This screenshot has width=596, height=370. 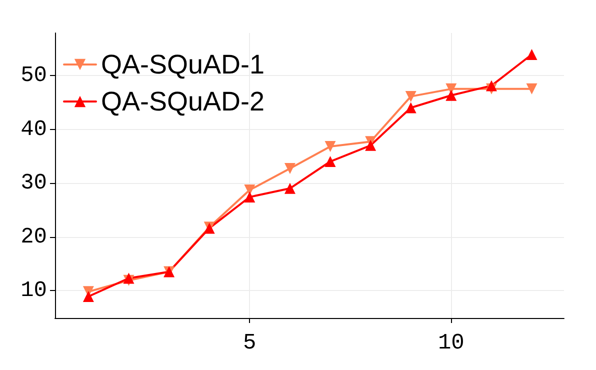 I want to click on y-tick-label: 30, so click(x=33, y=183).